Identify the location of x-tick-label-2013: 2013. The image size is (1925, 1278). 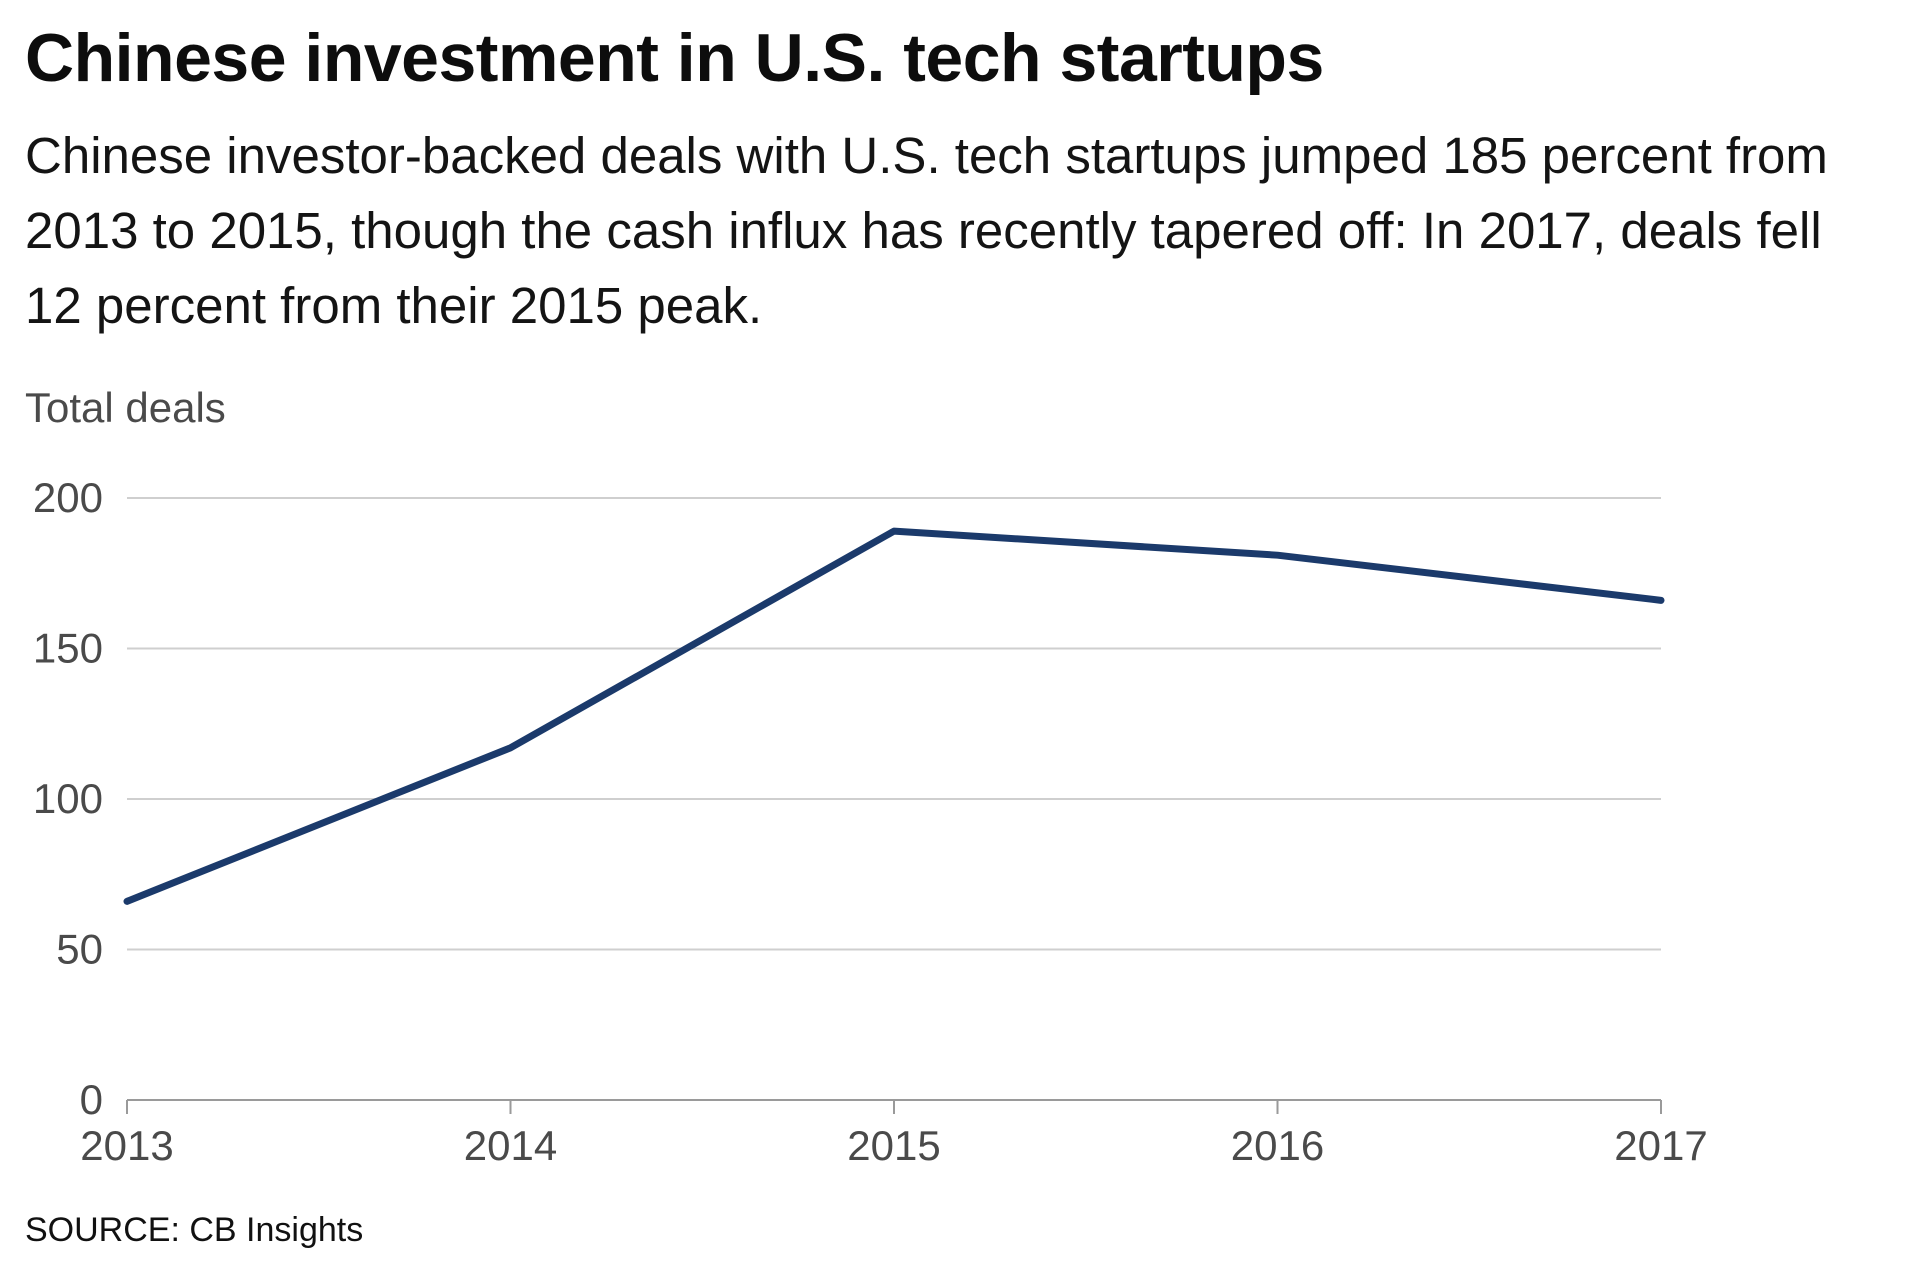
(126, 1145).